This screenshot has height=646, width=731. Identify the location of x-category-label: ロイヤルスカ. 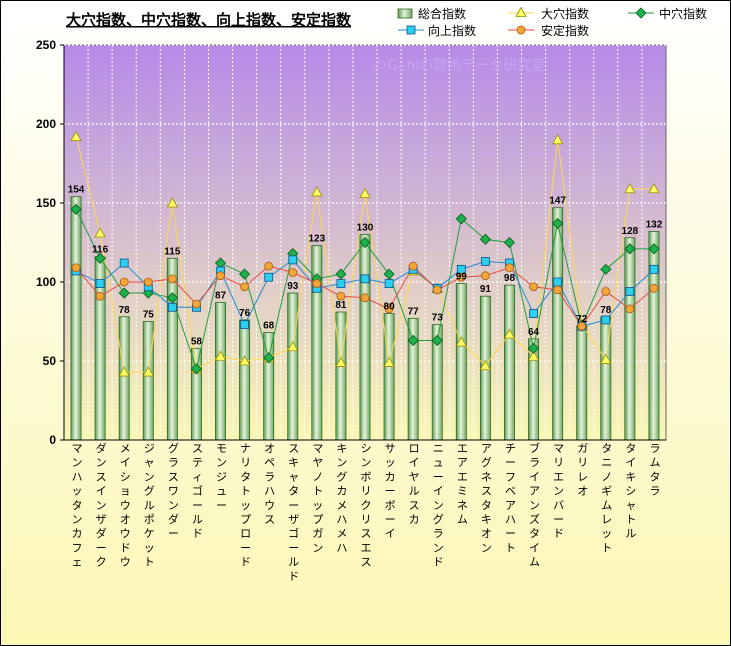
(414, 484).